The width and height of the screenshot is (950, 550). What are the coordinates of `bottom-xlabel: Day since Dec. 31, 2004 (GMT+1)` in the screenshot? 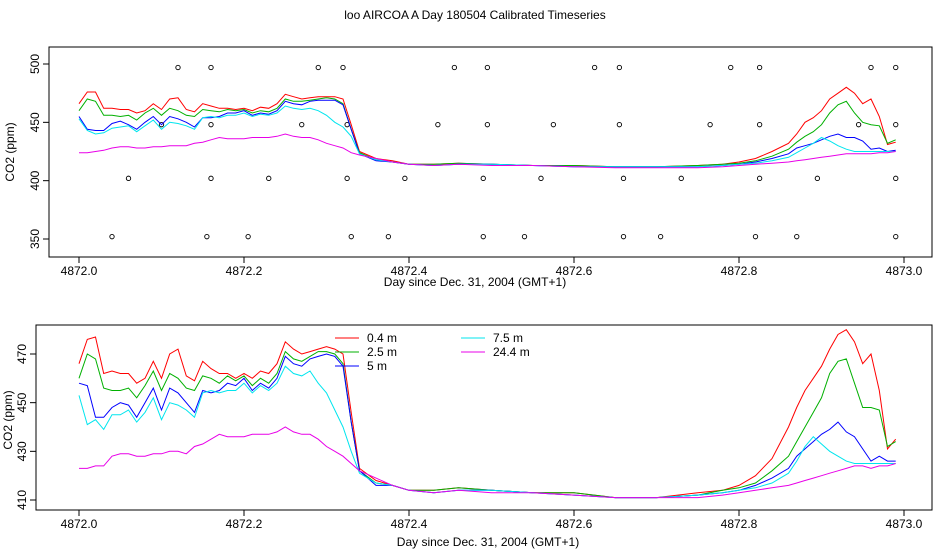 It's located at (488, 542).